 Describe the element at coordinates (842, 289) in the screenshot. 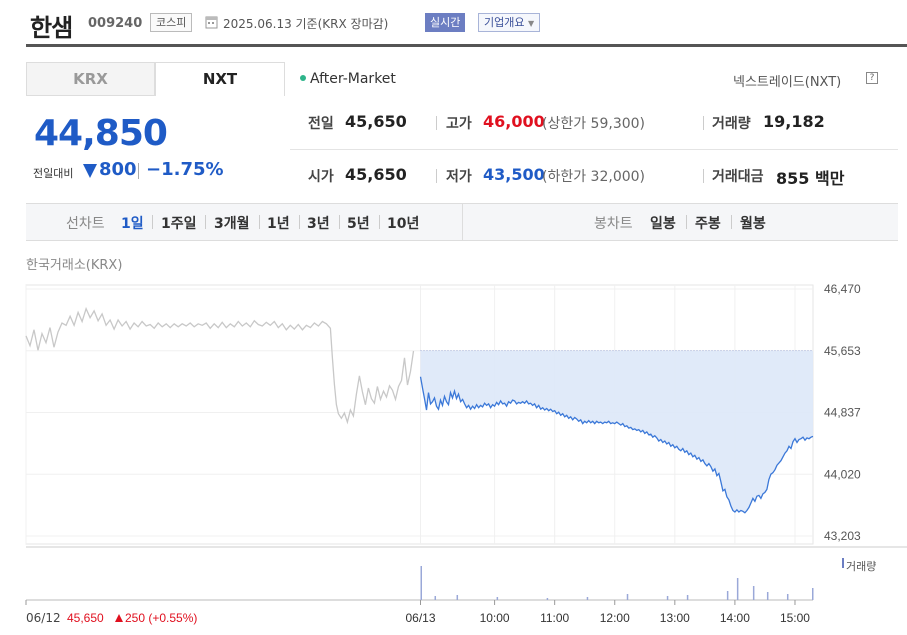

I see `y-tick-label: 46,470` at that location.